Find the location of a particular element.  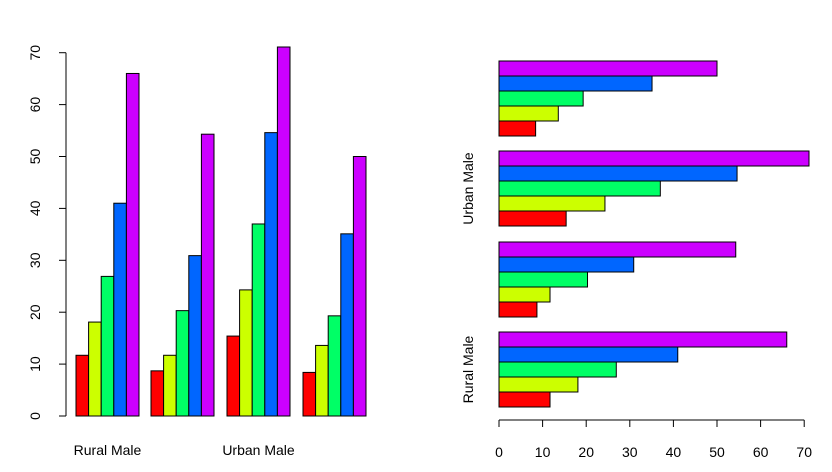

x-tick-label: 40 is located at coordinates (674, 452).